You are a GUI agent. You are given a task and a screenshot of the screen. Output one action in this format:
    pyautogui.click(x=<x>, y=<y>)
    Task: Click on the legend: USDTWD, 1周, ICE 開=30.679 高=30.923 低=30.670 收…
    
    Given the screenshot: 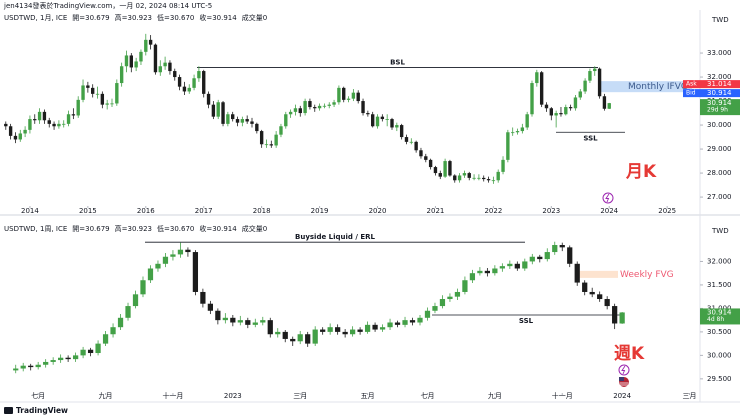 What is the action you would take?
    pyautogui.click(x=135, y=228)
    